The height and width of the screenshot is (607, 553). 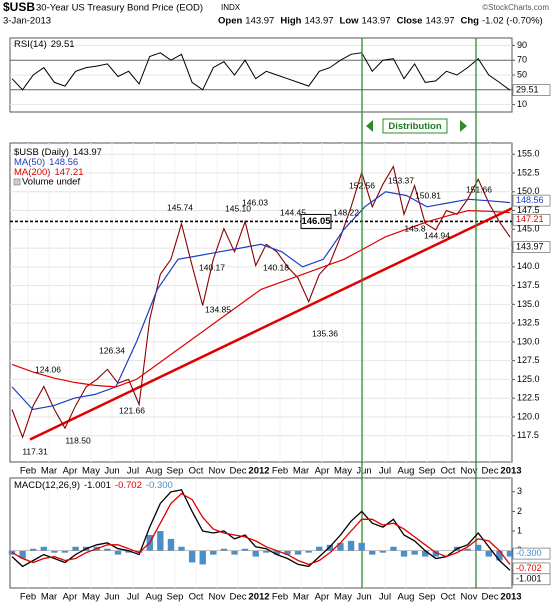 I want to click on quote-label: High, so click(x=290, y=21).